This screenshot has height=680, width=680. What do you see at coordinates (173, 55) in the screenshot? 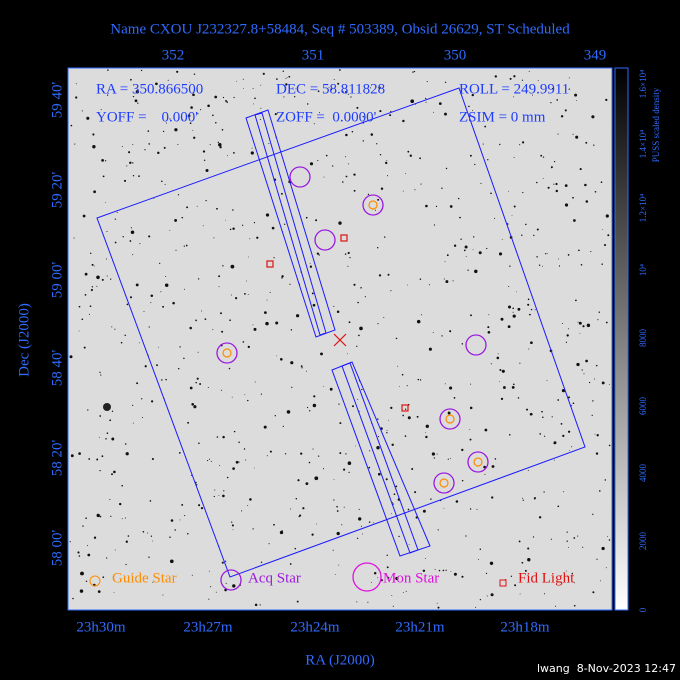
I see `top-tick-label: 352` at bounding box center [173, 55].